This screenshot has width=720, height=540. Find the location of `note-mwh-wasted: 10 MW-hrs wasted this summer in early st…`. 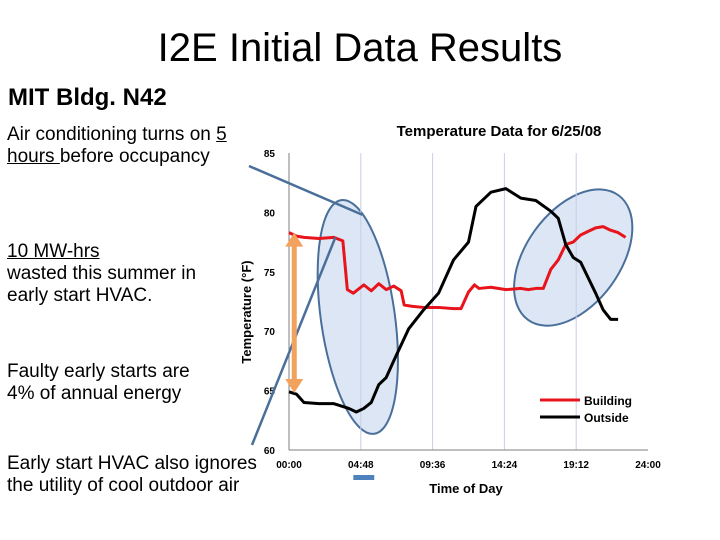

note-mwh-wasted: 10 MW-hrs wasted this summer in early st… is located at coordinates (112, 274).